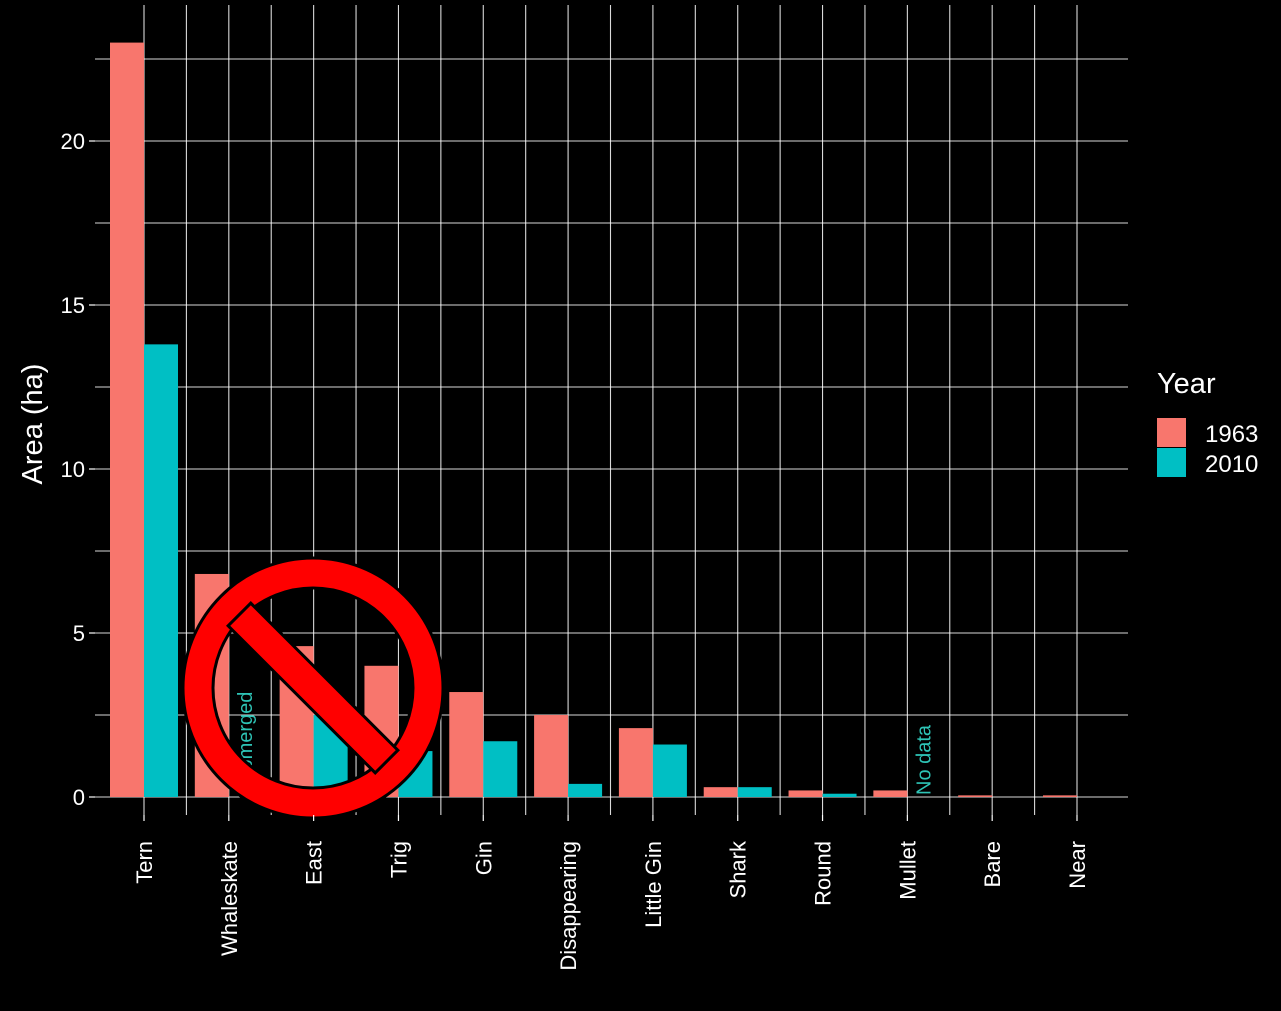 The image size is (1281, 1011). Describe the element at coordinates (127, 420) in the screenshot. I see `bar-1963-tern` at that location.